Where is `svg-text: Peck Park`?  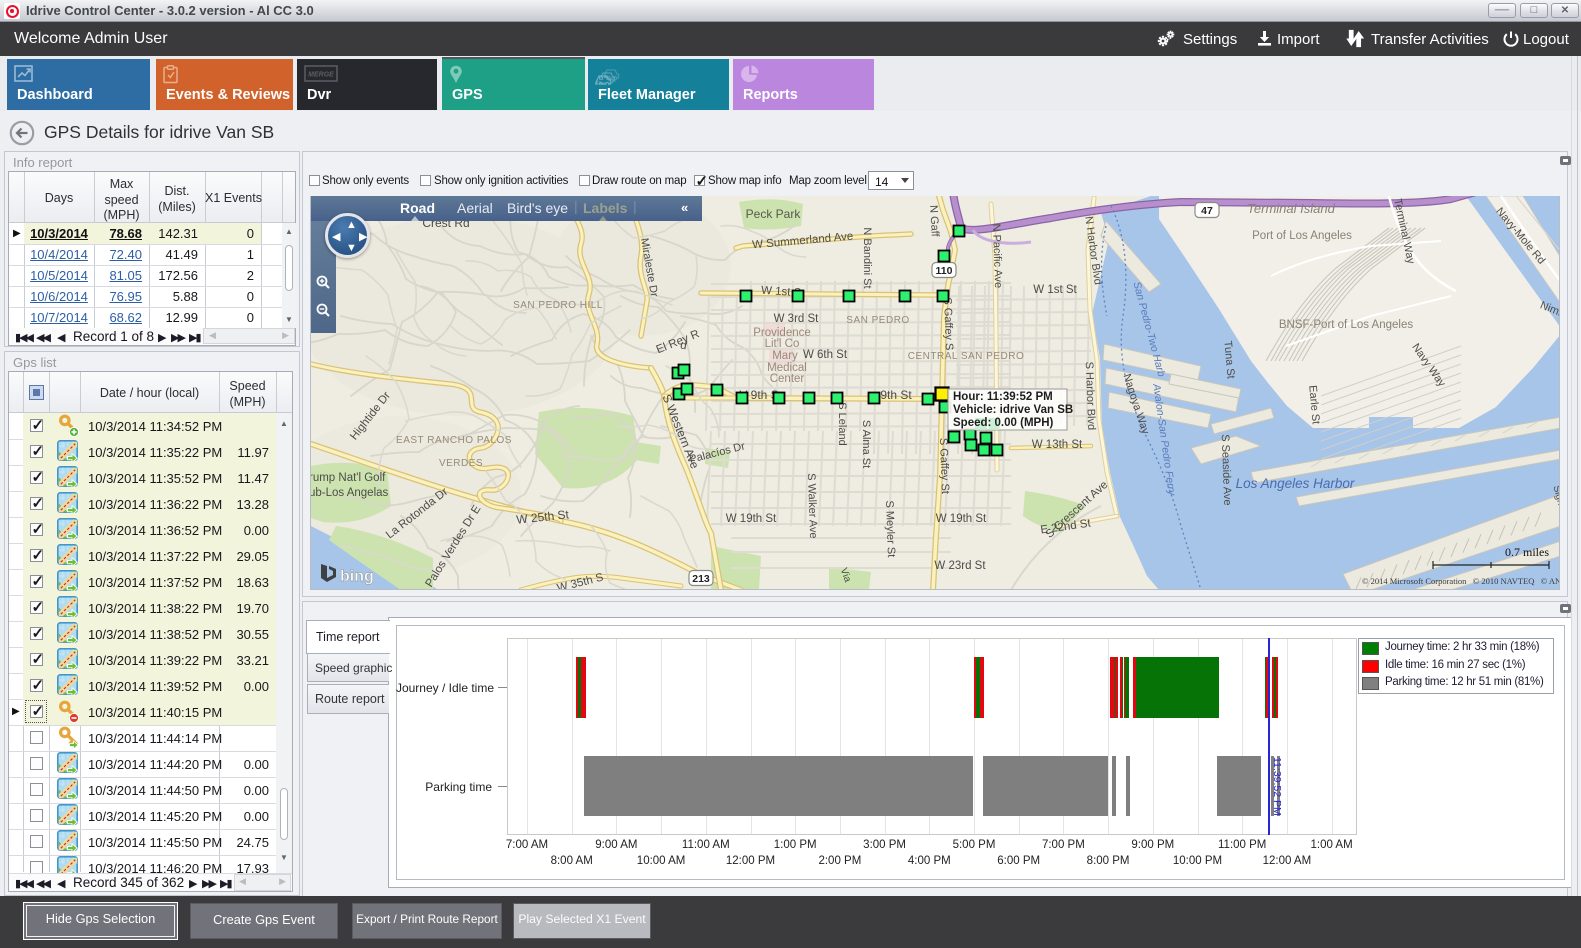
svg-text: Peck Park is located at coordinates (774, 214).